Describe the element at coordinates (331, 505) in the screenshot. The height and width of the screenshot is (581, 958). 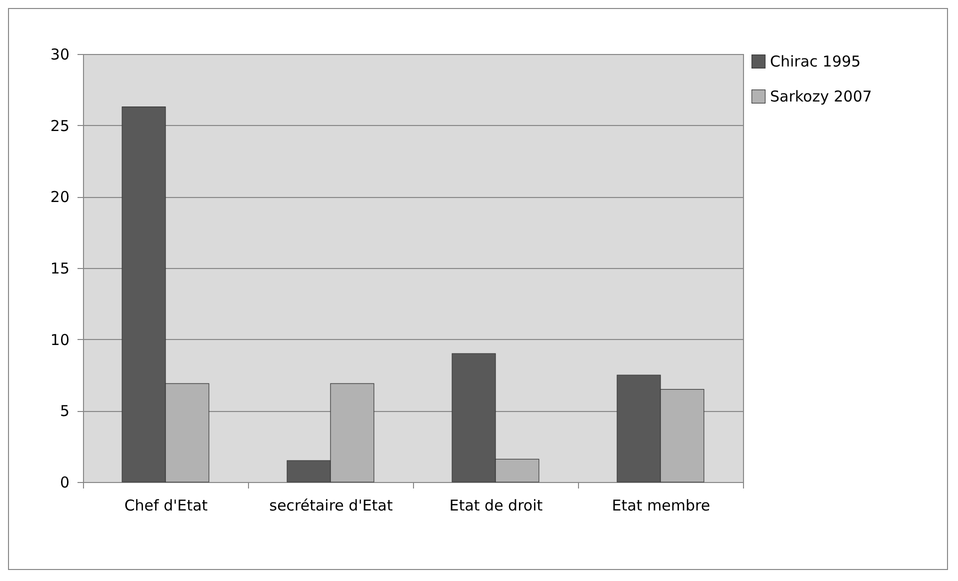
I see `x-tick-label: secrétaire d'Etat` at that location.